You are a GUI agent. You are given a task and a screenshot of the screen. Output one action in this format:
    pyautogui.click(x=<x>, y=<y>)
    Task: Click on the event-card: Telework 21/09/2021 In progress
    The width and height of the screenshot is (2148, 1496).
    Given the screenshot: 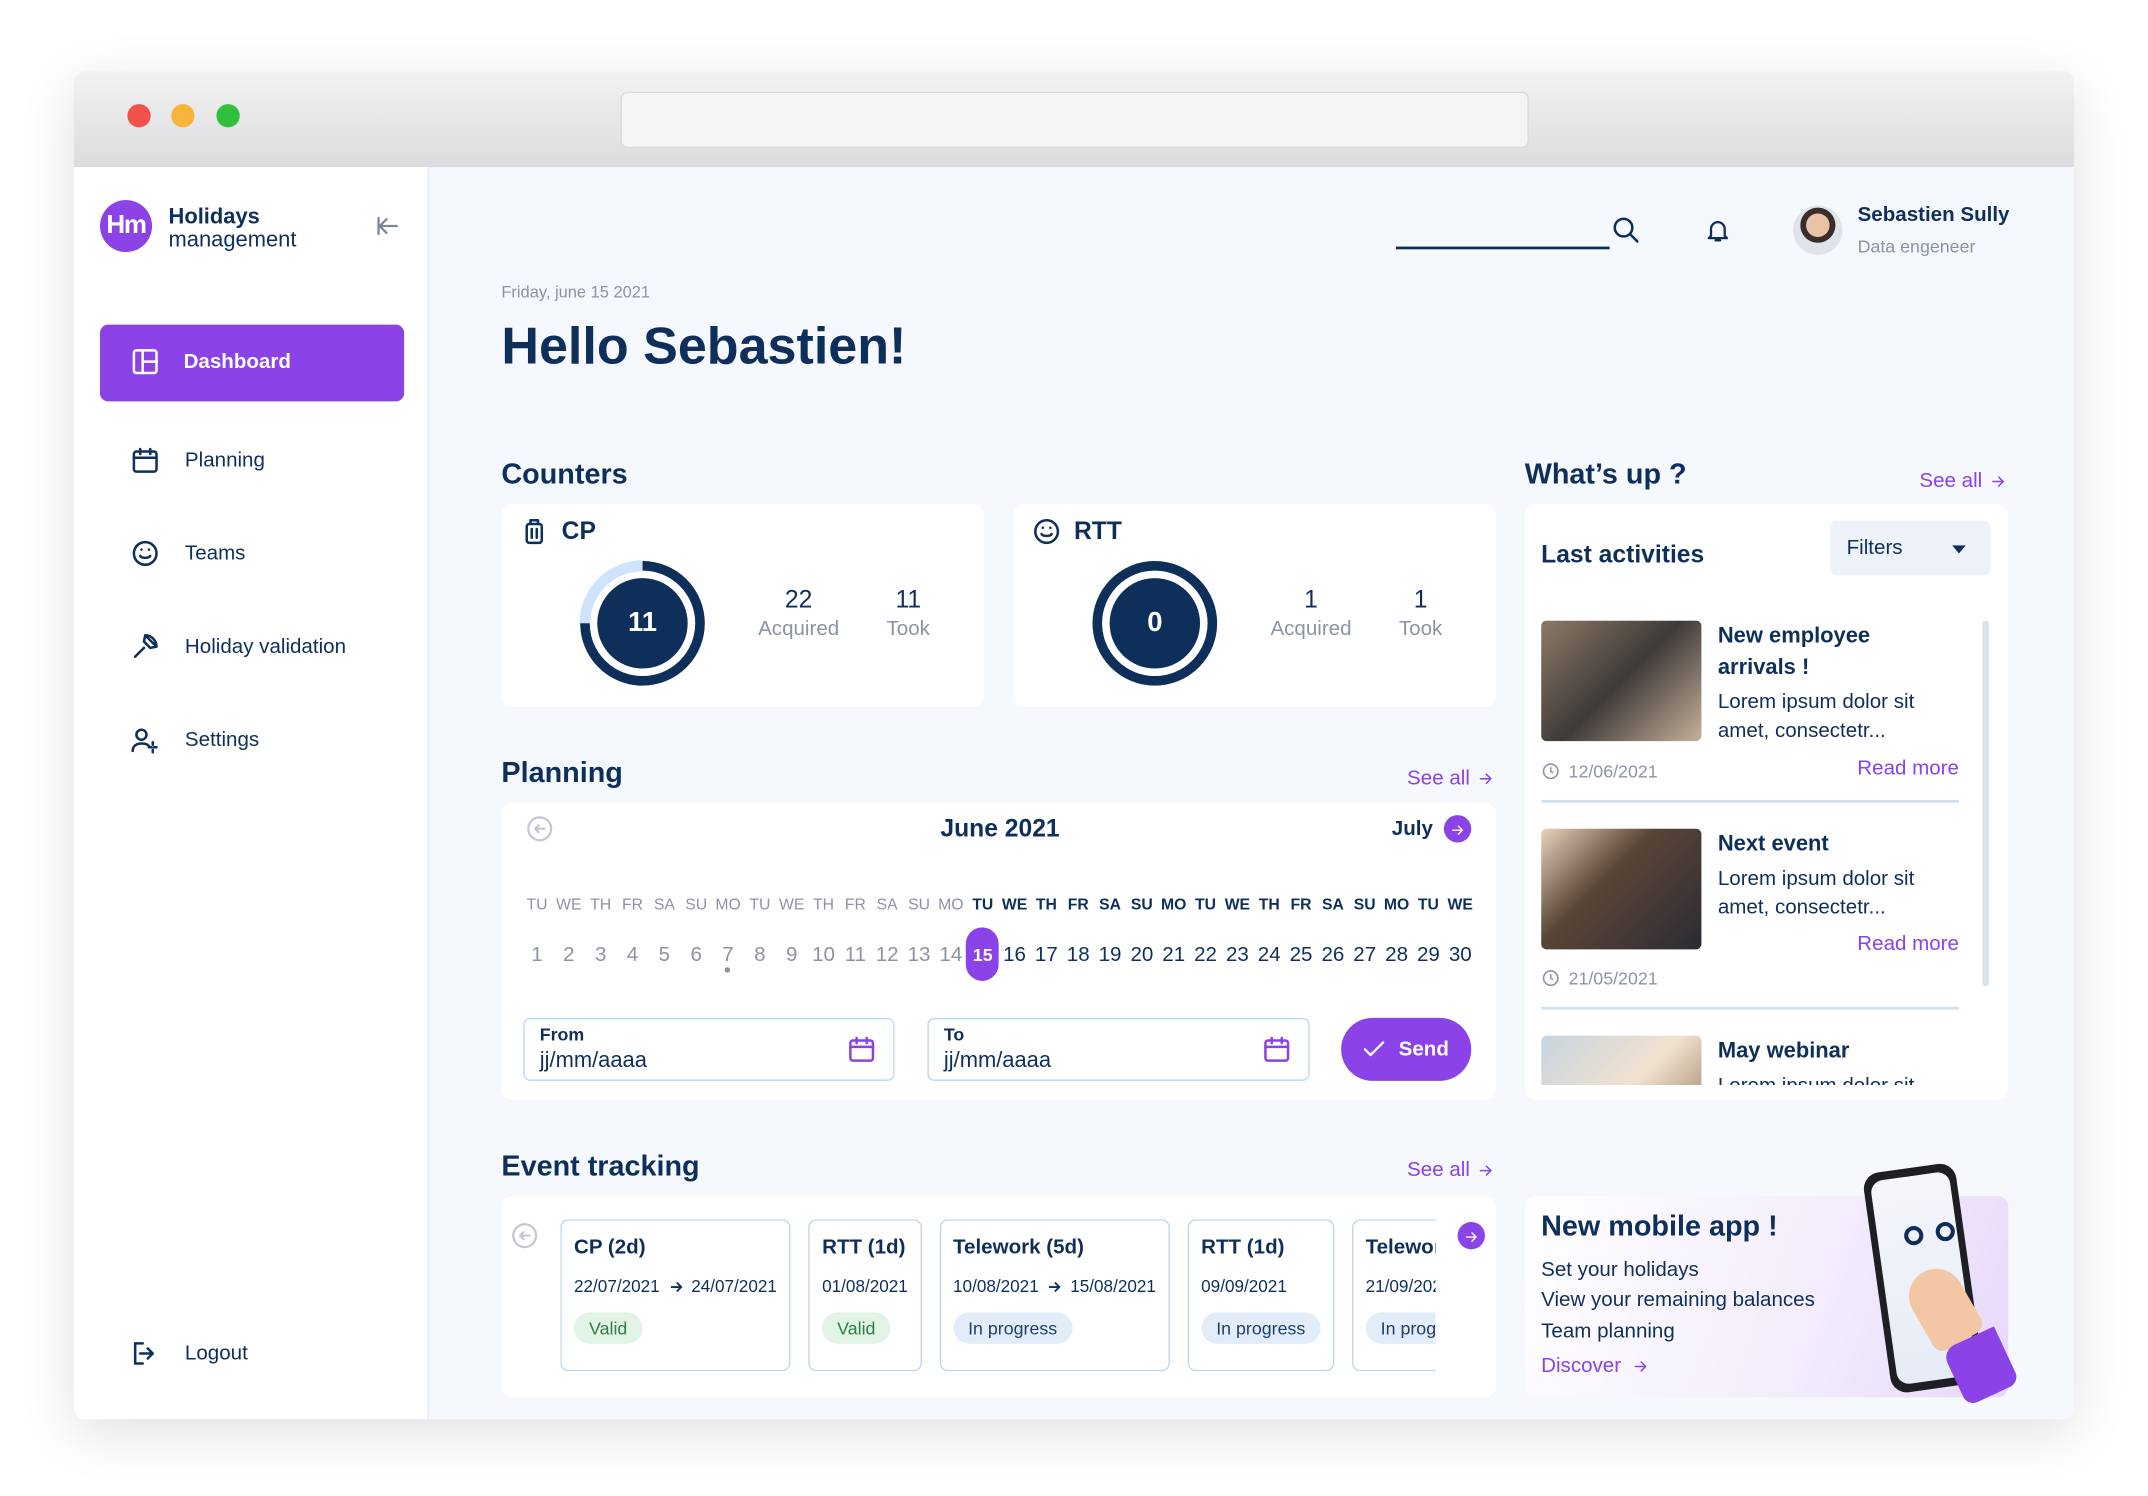 What is the action you would take?
    pyautogui.click(x=1393, y=1295)
    